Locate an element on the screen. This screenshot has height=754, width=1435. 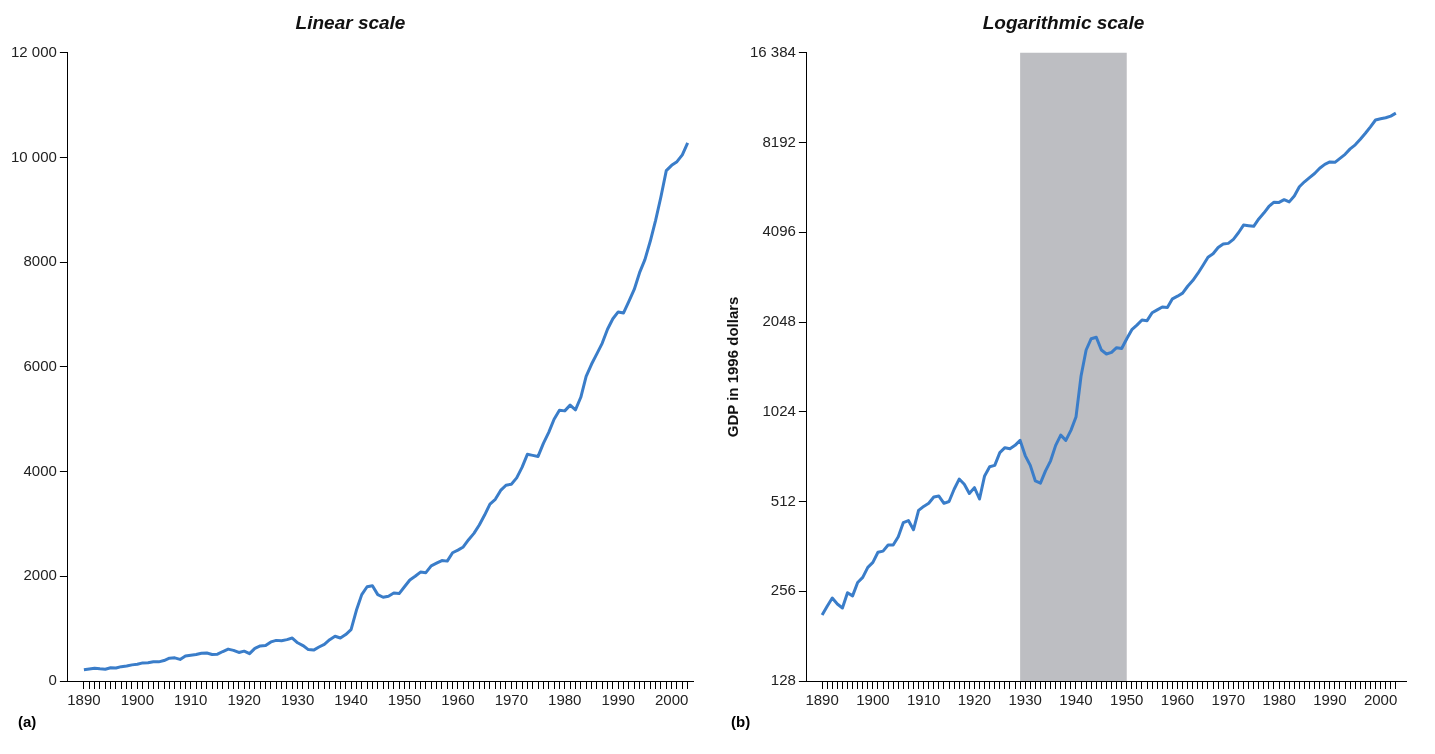
y-tick-label: 8000 is located at coordinates (40, 261).